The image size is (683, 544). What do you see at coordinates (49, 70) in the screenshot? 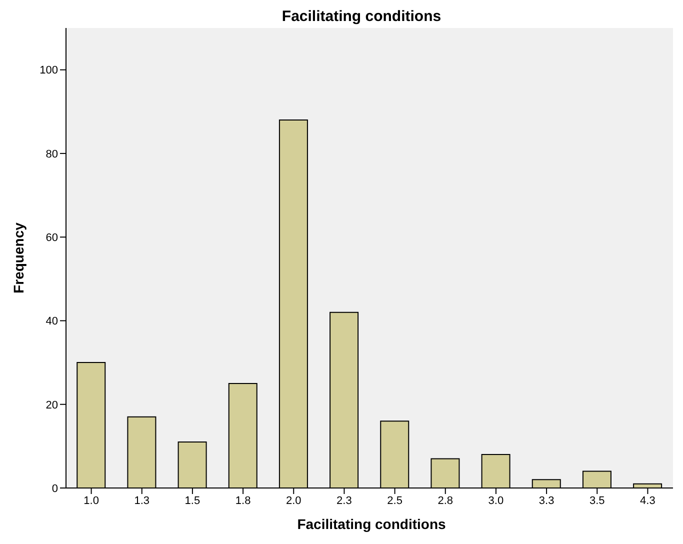
I see `y-tick-label: 100` at bounding box center [49, 70].